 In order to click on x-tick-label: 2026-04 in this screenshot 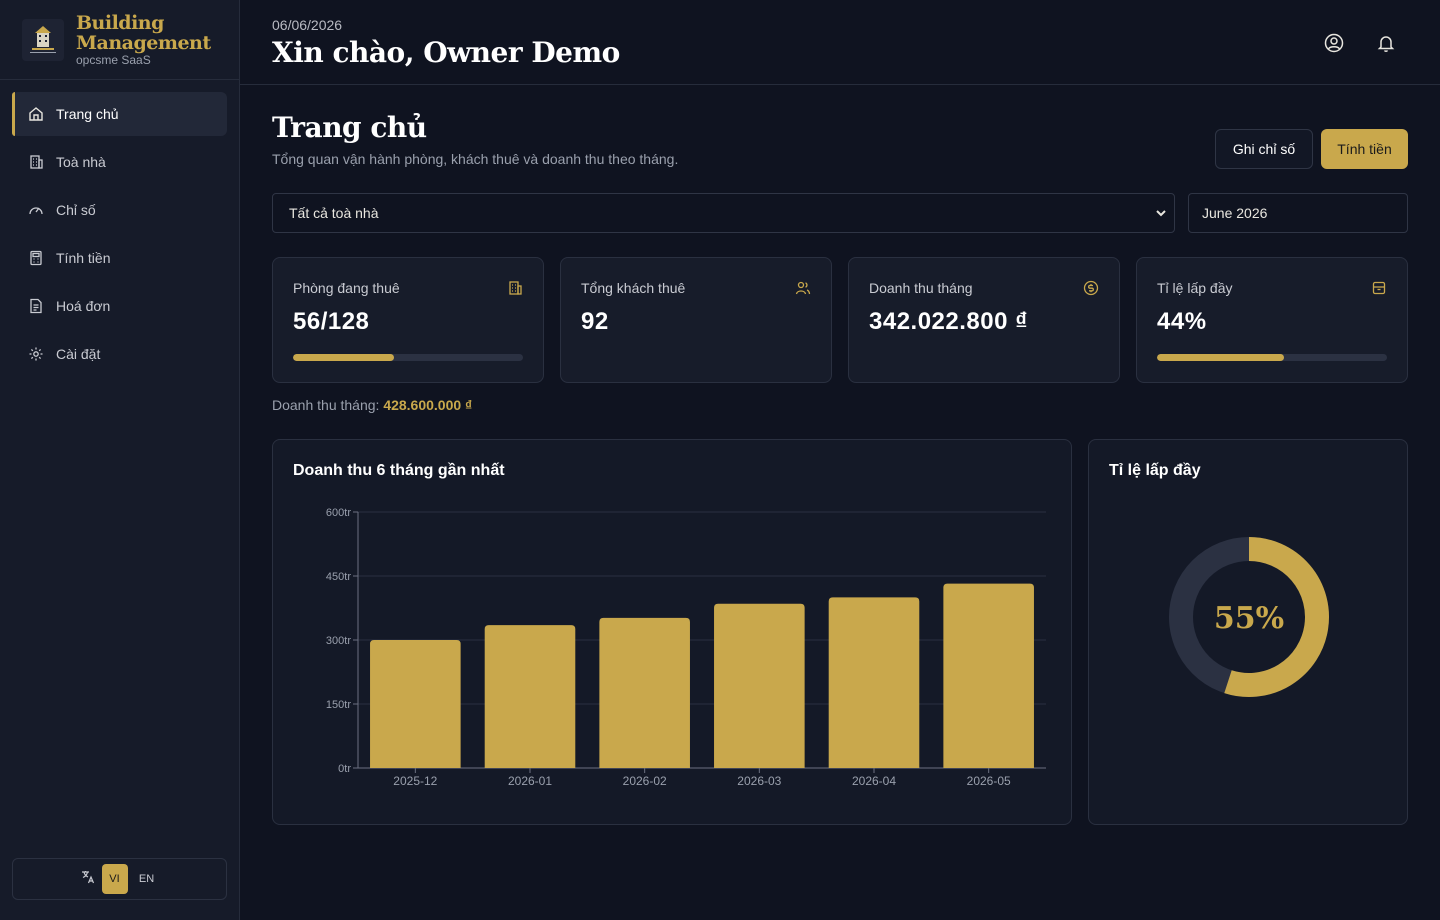, I will do `click(874, 781)`.